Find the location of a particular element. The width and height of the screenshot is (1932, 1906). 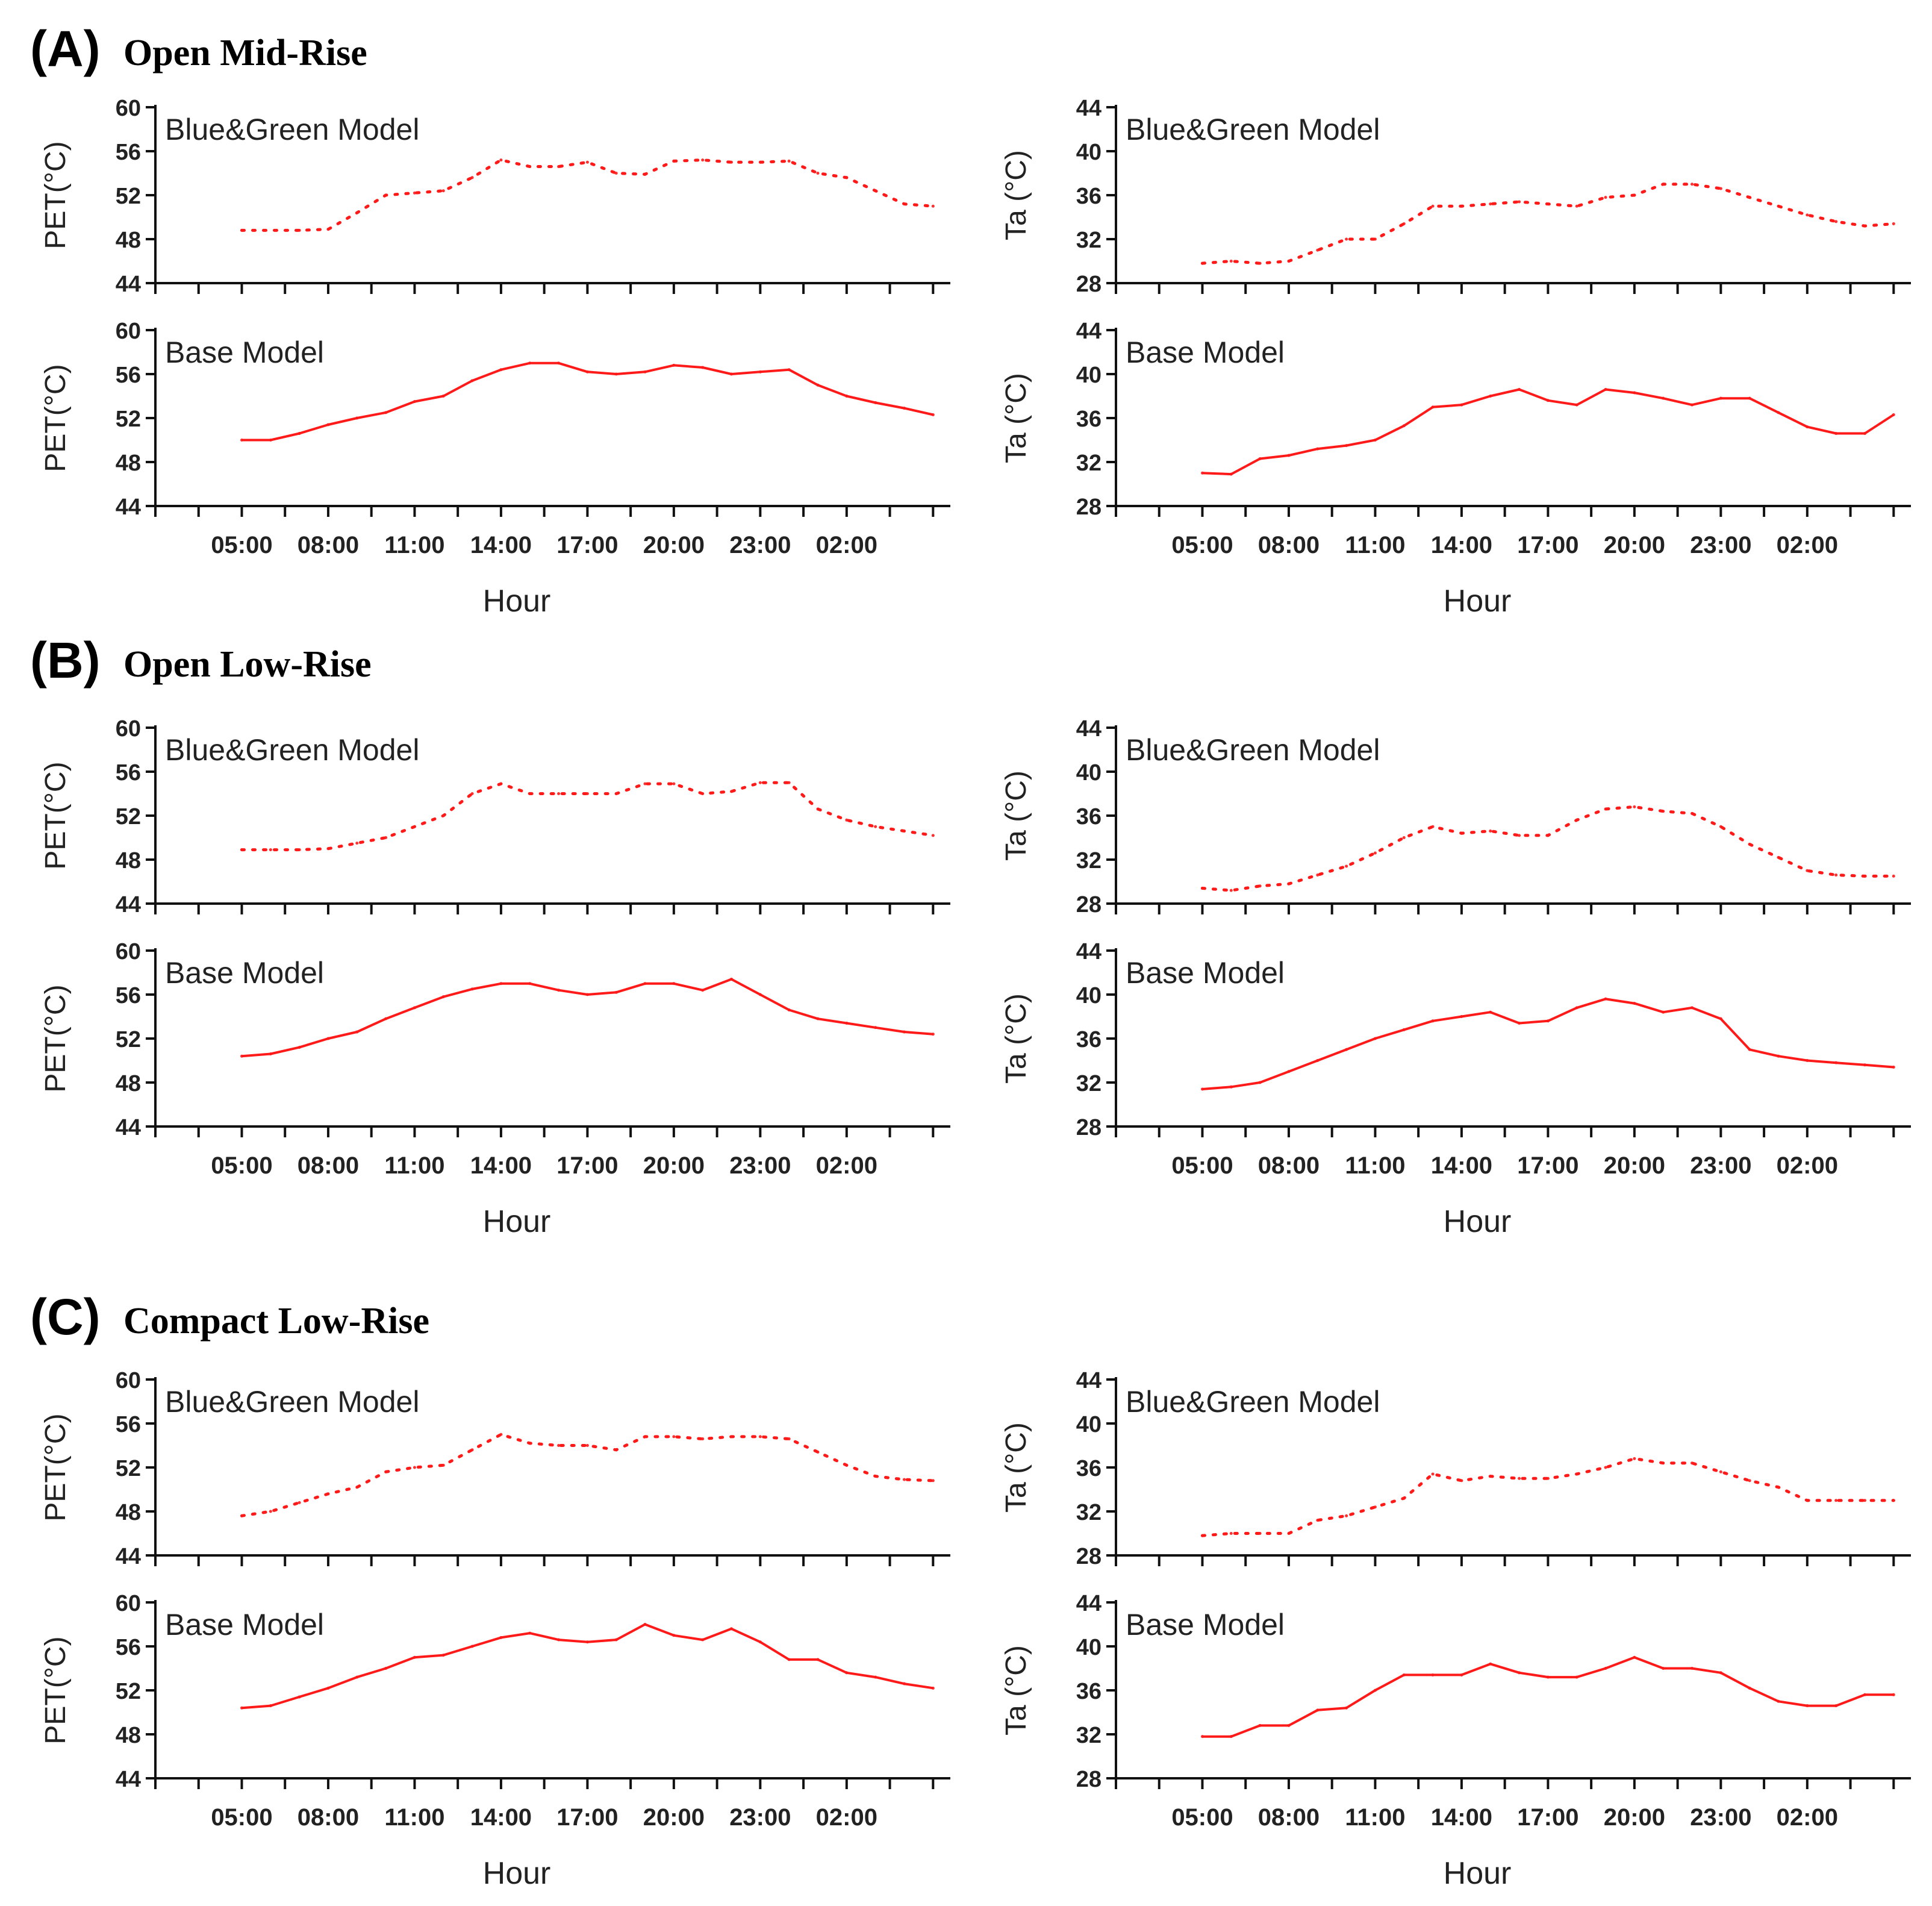

y-axis-title: Ta (°C) is located at coordinates (1016, 1038).